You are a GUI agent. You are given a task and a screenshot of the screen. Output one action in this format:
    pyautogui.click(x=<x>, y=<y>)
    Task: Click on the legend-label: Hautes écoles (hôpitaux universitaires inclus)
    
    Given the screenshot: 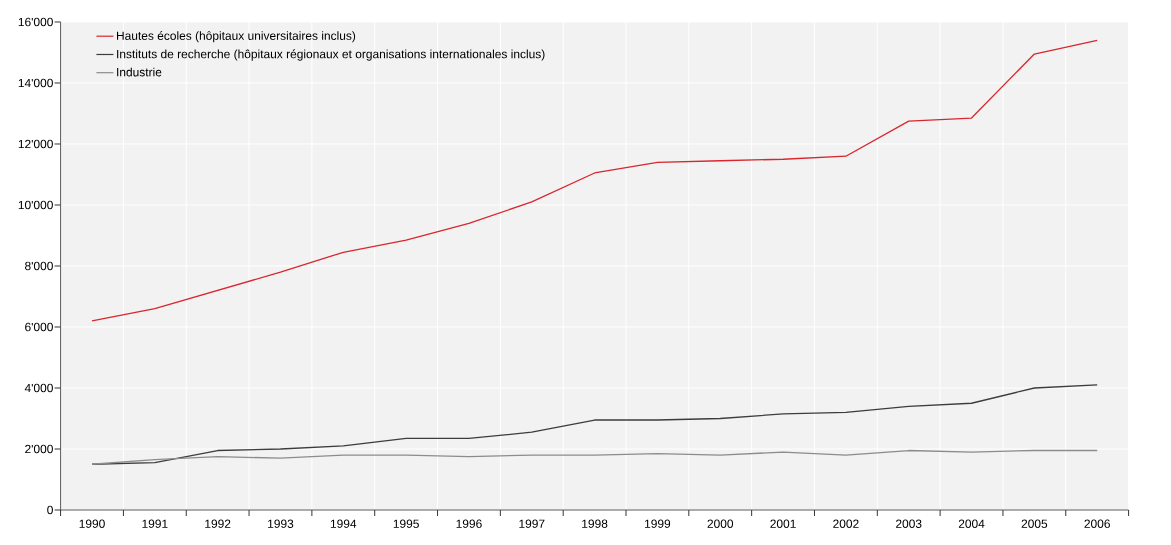 What is the action you would take?
    pyautogui.click(x=236, y=37)
    